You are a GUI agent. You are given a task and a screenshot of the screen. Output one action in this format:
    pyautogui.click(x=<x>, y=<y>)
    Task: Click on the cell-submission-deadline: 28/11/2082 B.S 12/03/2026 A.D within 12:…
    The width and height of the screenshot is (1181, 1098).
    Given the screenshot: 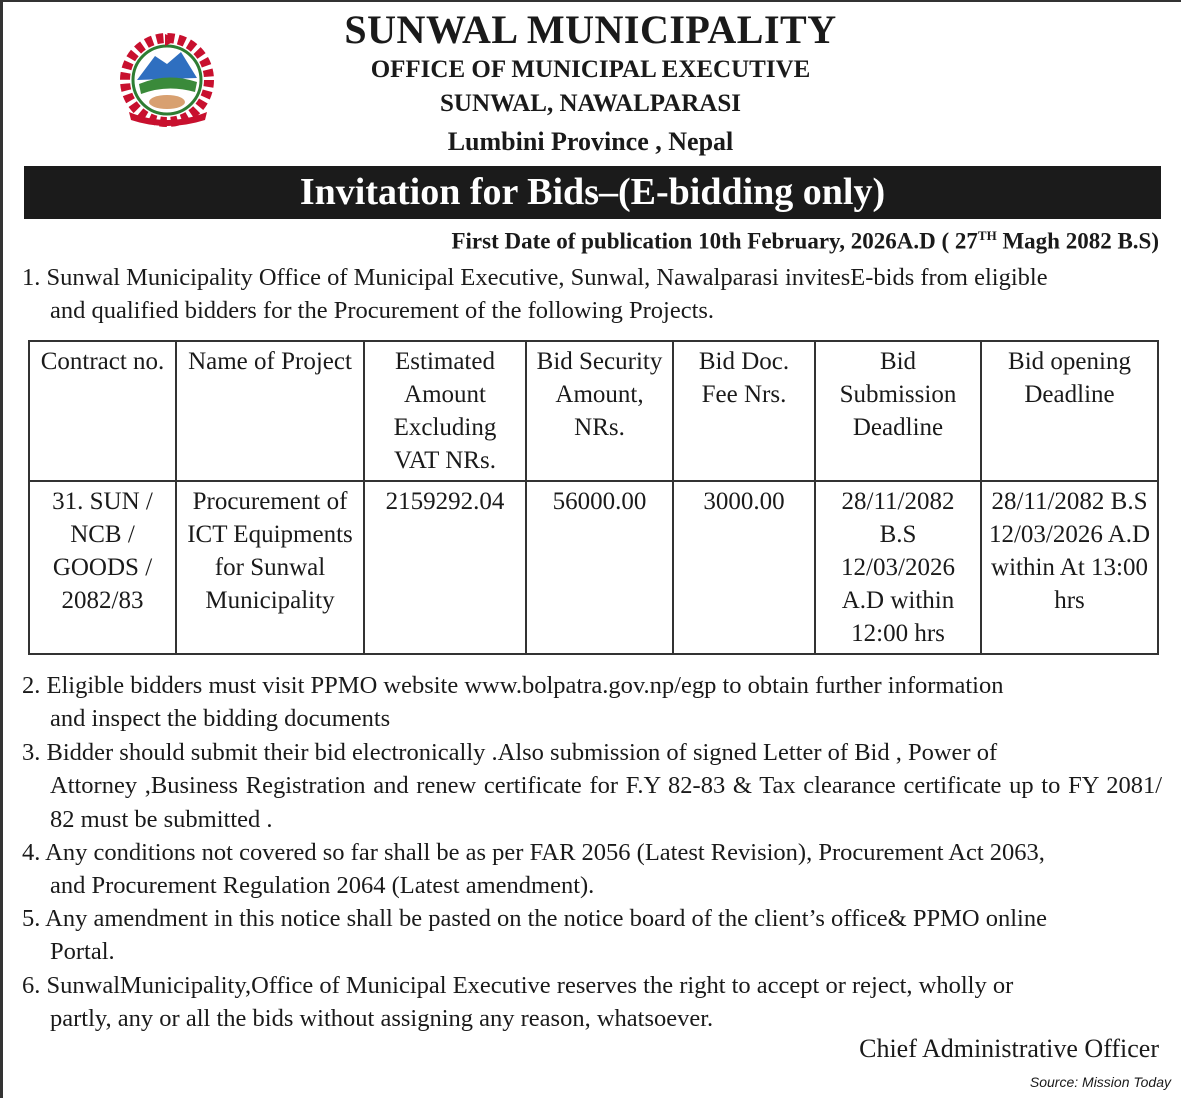 What is the action you would take?
    pyautogui.click(x=898, y=567)
    